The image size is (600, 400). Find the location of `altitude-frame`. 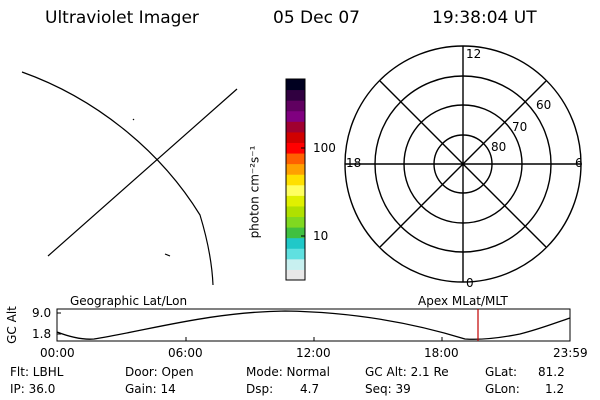

altitude-frame is located at coordinates (313, 325).